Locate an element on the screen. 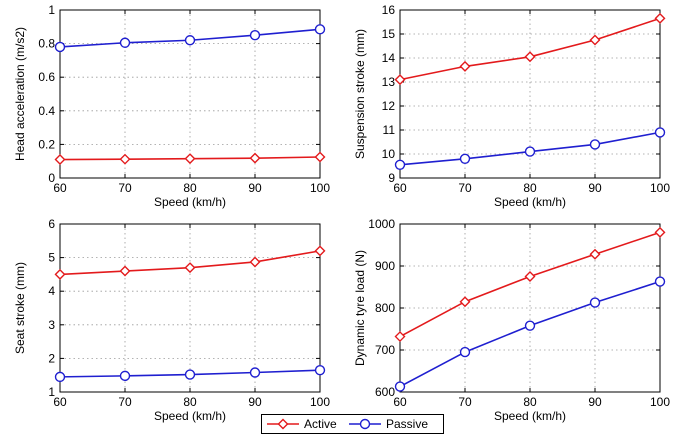 The height and width of the screenshot is (438, 683). plot-area is located at coordinates (190, 308).